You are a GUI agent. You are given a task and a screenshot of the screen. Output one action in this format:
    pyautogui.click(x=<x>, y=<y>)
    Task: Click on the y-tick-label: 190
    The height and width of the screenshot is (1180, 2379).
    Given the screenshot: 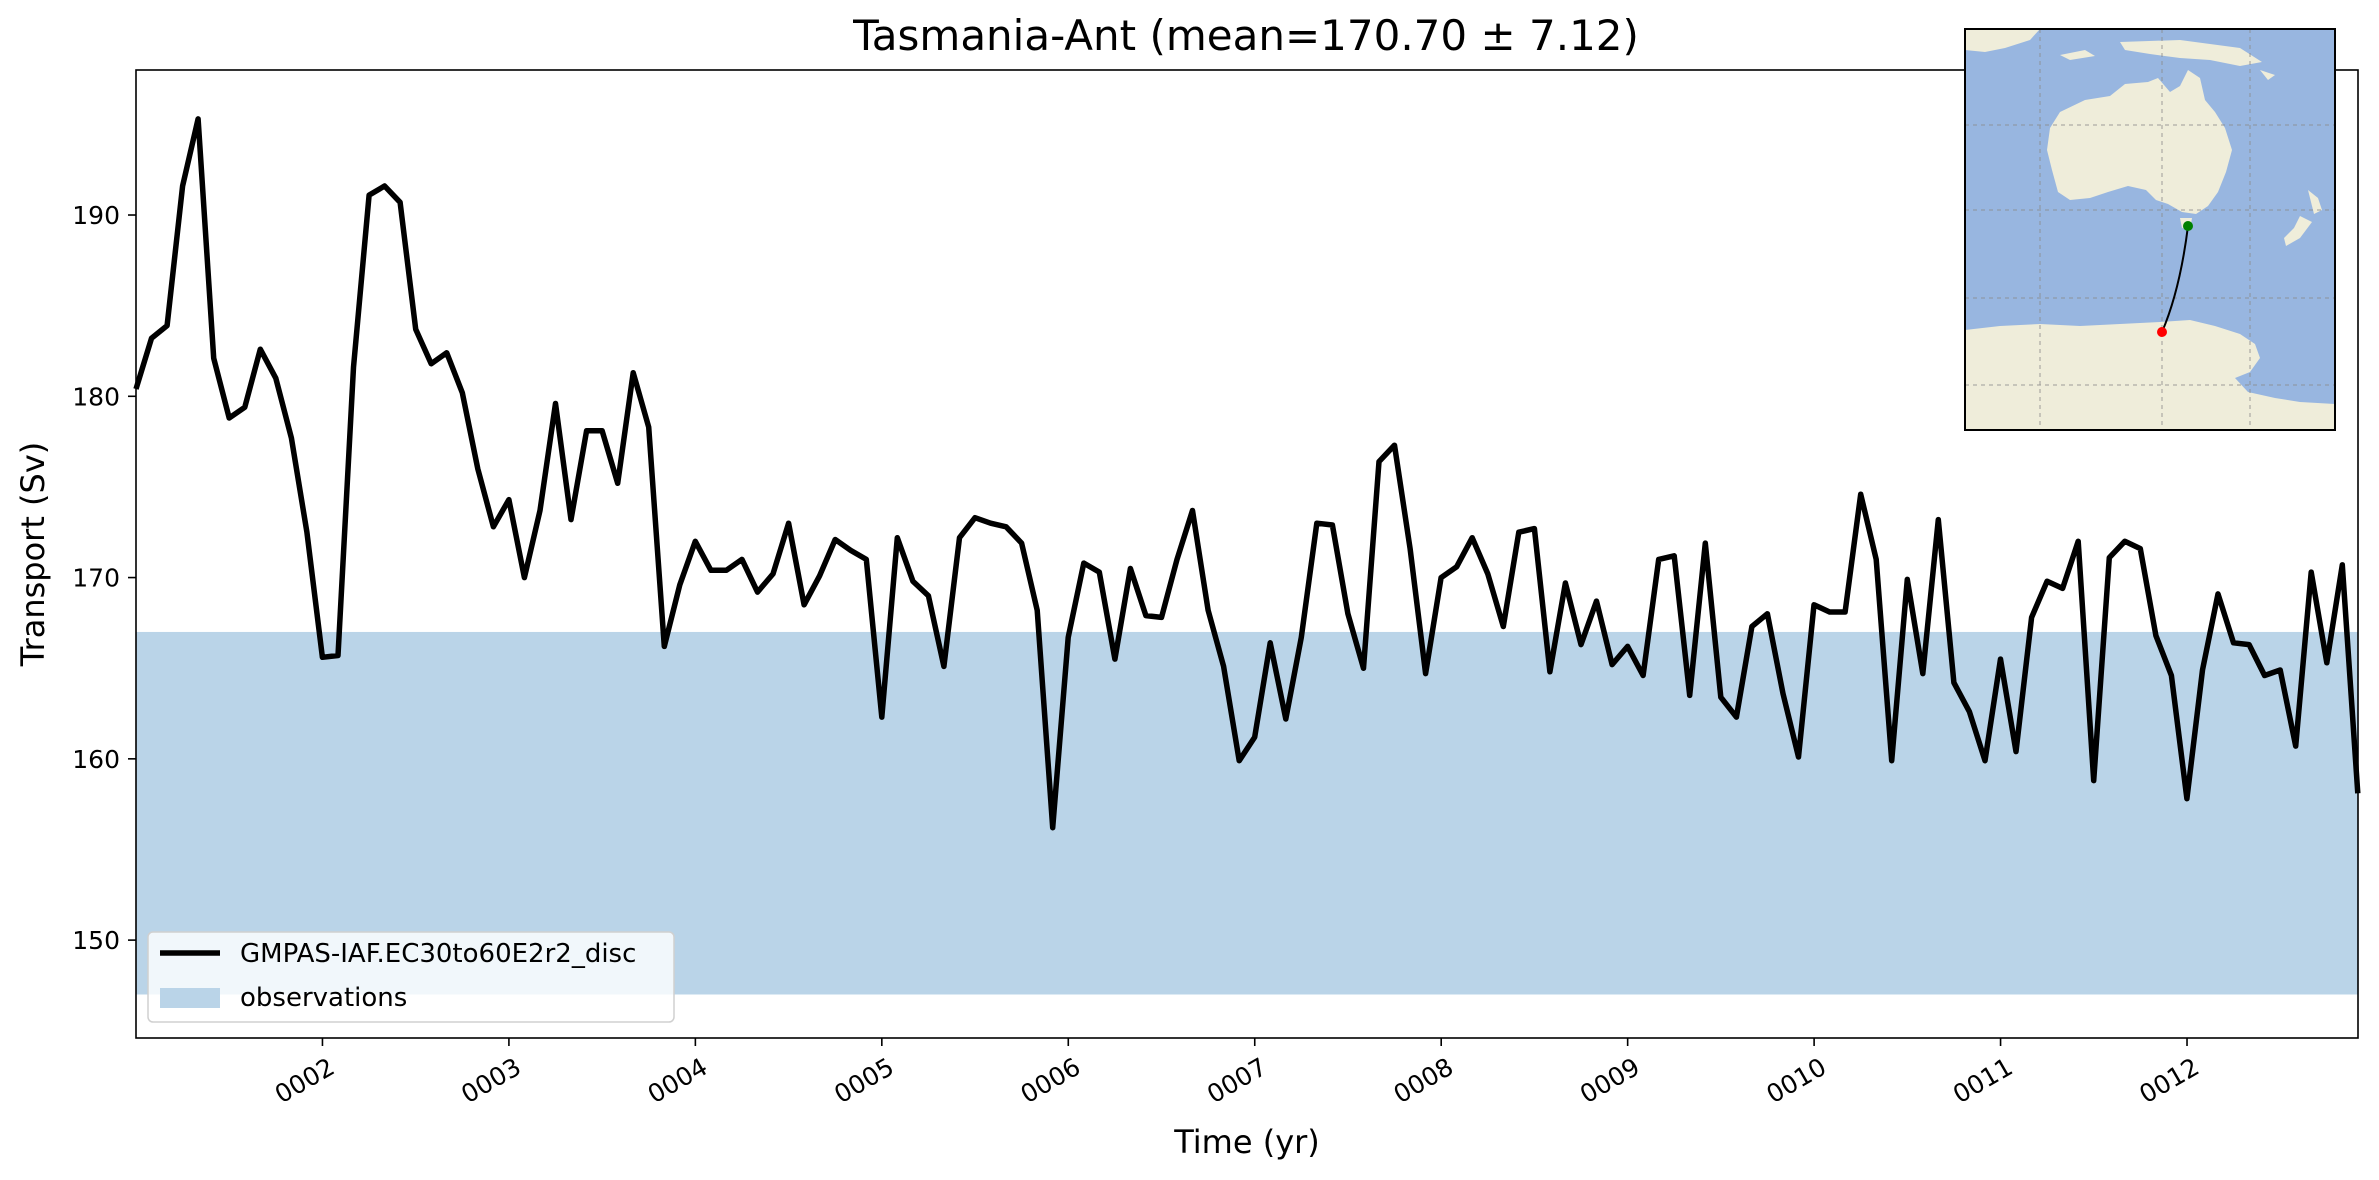 What is the action you would take?
    pyautogui.click(x=96, y=215)
    